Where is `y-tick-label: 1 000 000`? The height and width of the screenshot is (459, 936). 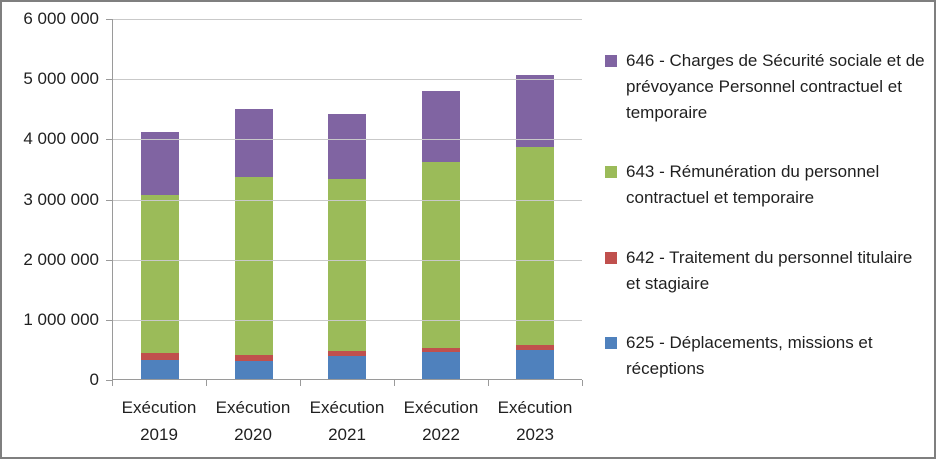
y-tick-label: 1 000 000 is located at coordinates (61, 319).